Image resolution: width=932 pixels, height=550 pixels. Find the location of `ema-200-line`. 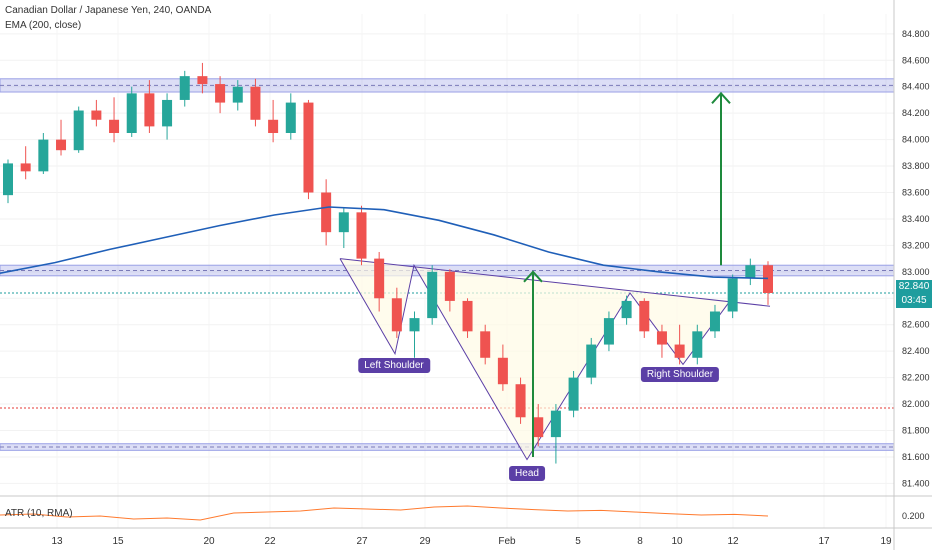

ema-200-line is located at coordinates (384, 243).